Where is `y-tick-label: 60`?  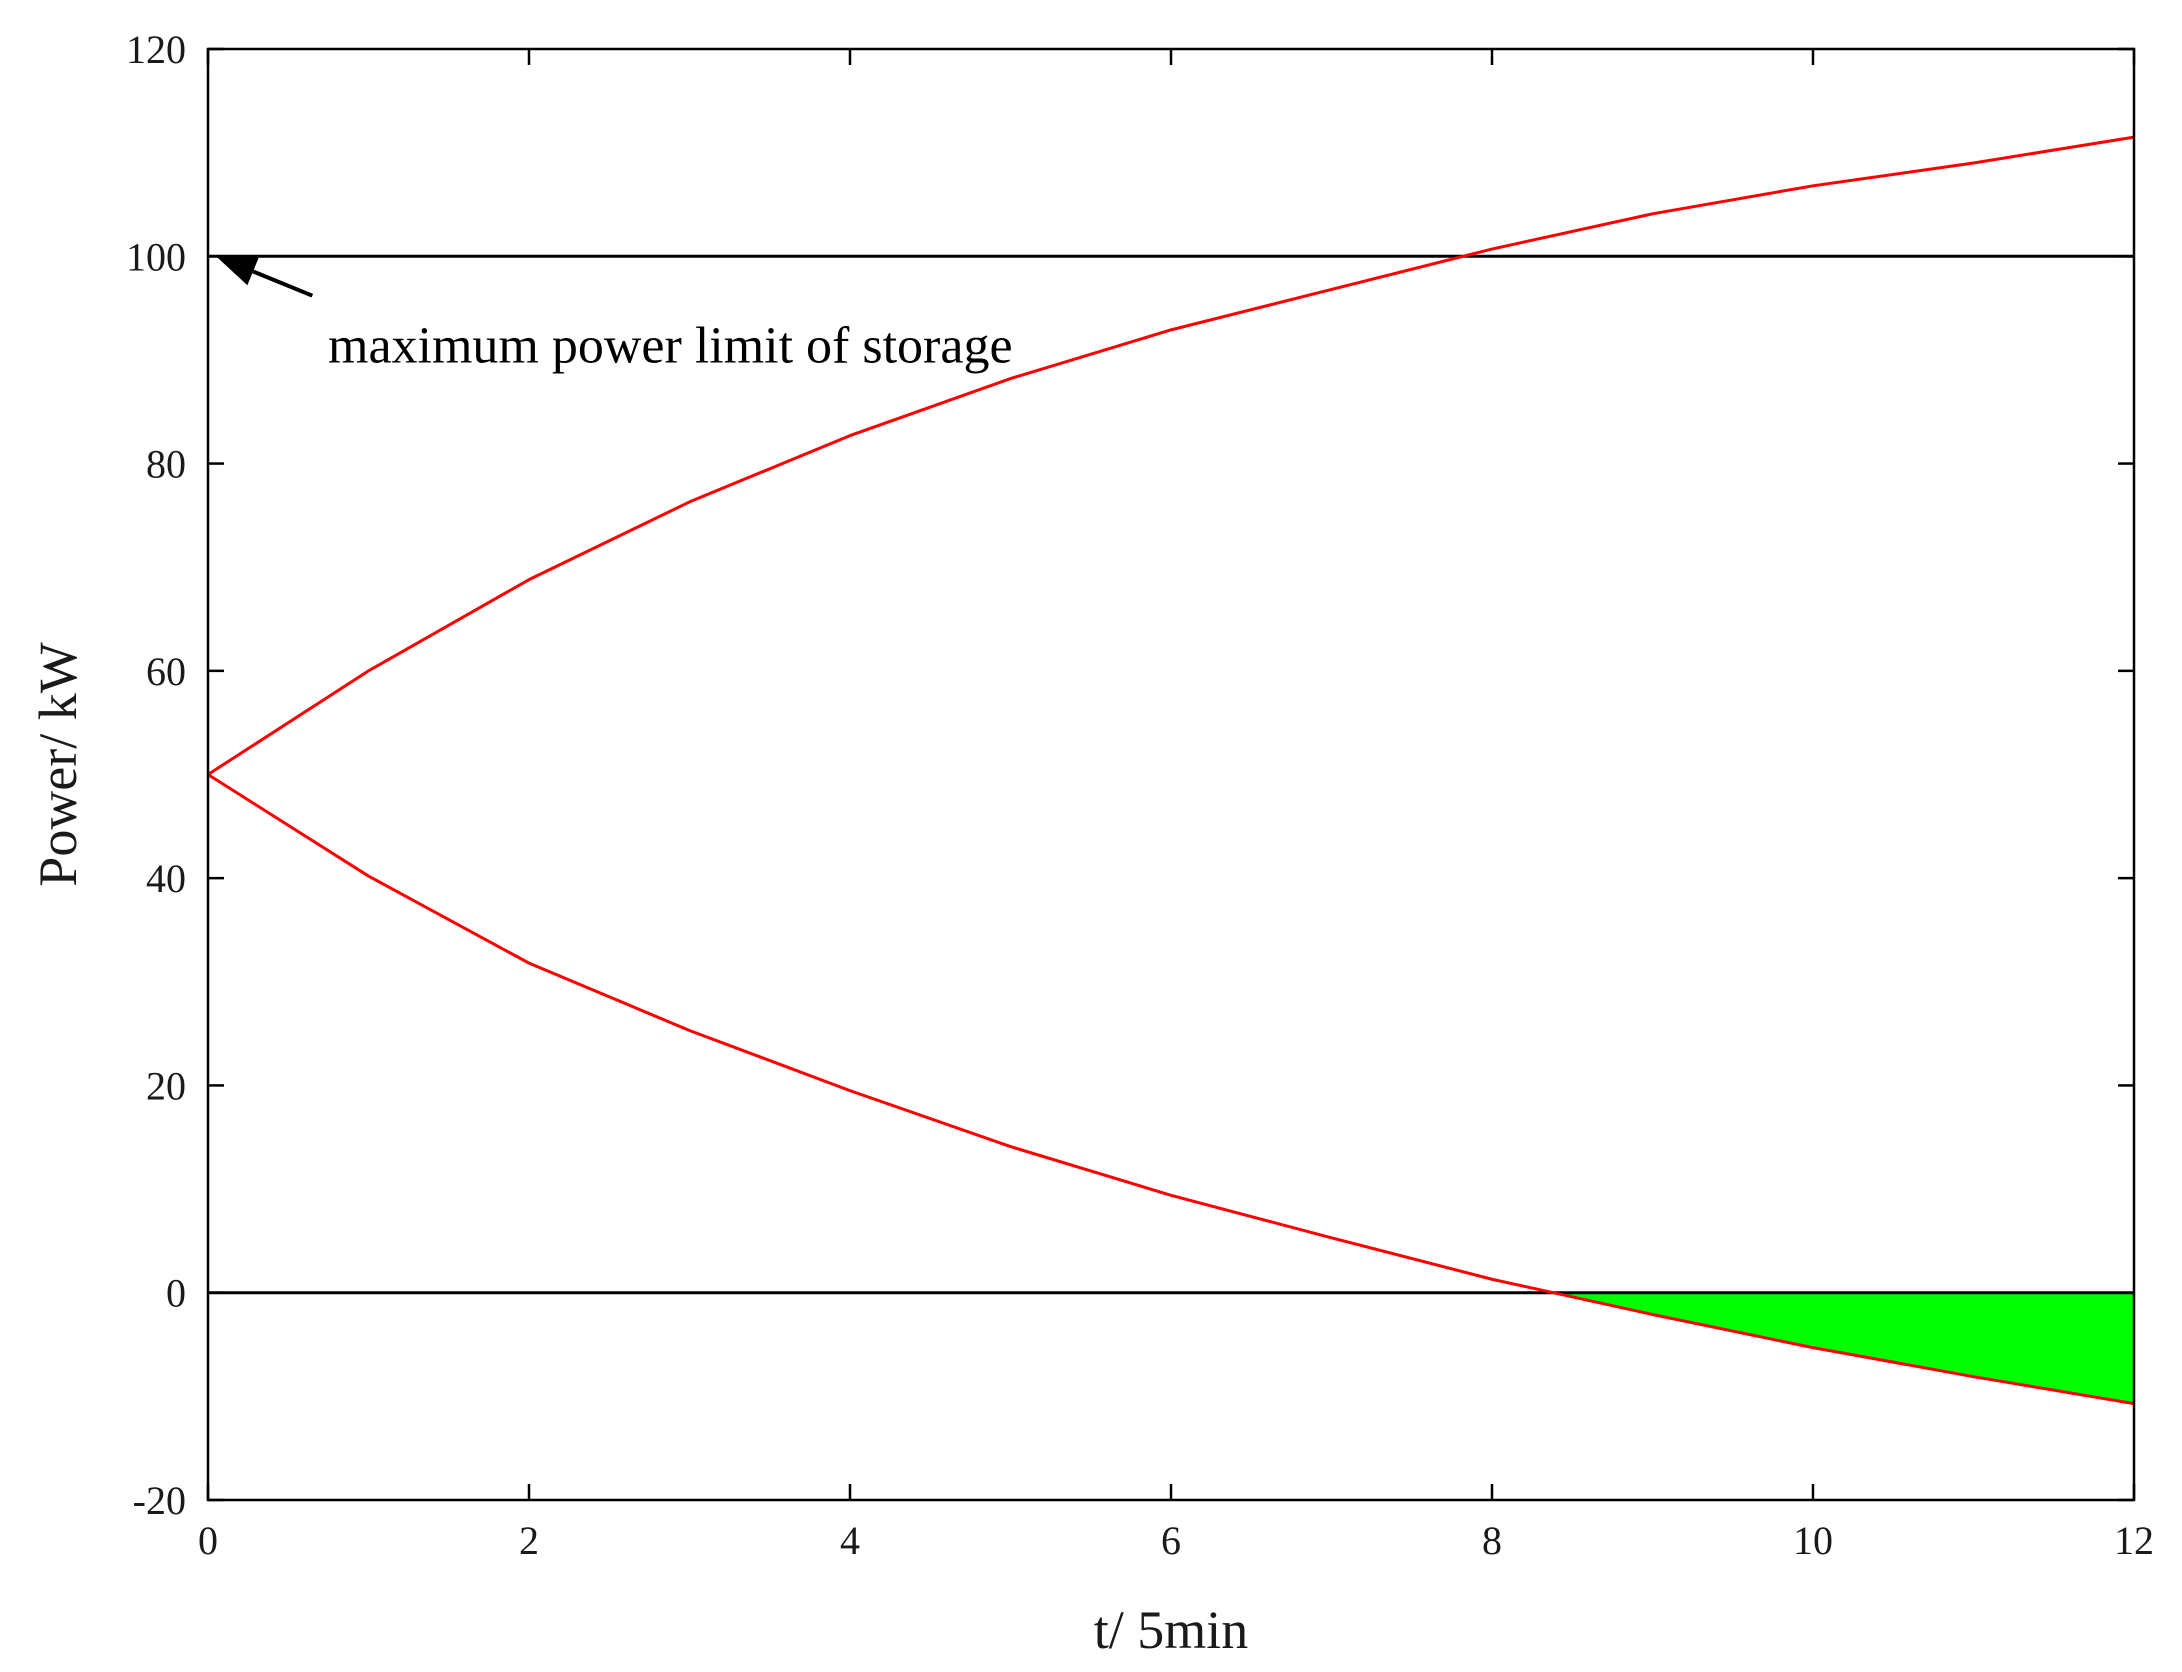
y-tick-label: 60 is located at coordinates (166, 671).